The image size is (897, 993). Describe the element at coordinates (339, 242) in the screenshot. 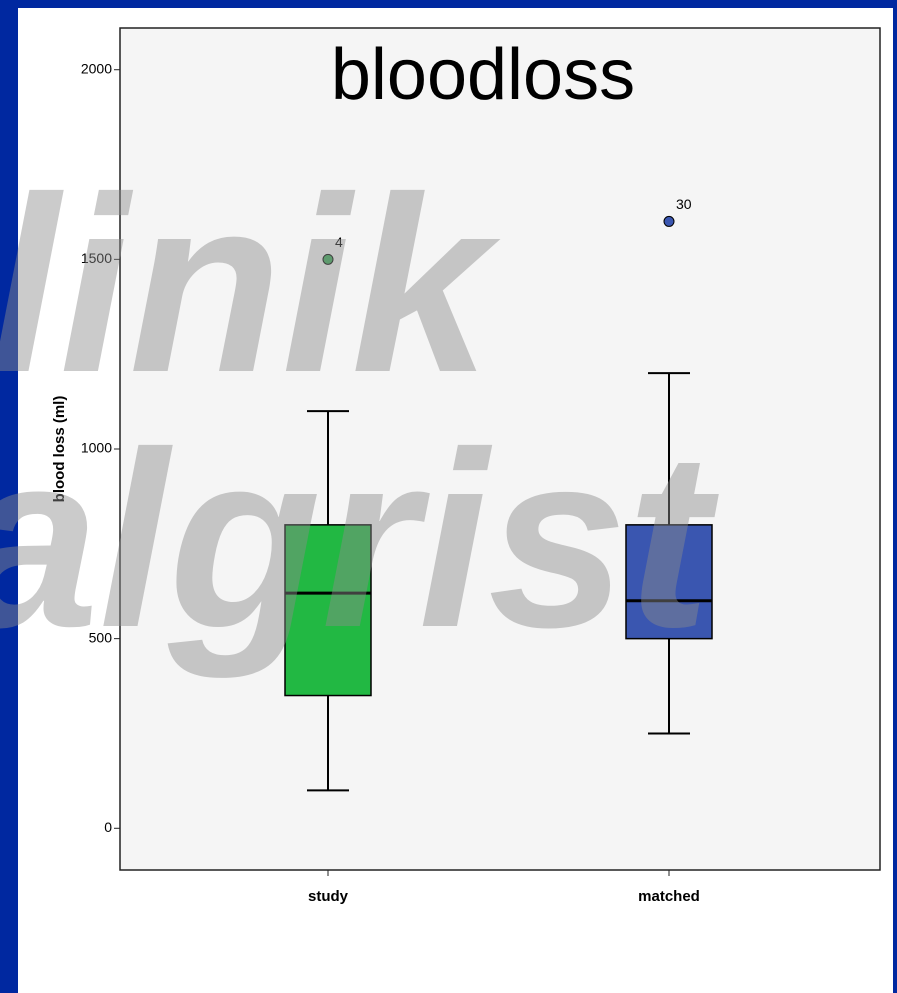

I see `outlier-label: 4` at that location.